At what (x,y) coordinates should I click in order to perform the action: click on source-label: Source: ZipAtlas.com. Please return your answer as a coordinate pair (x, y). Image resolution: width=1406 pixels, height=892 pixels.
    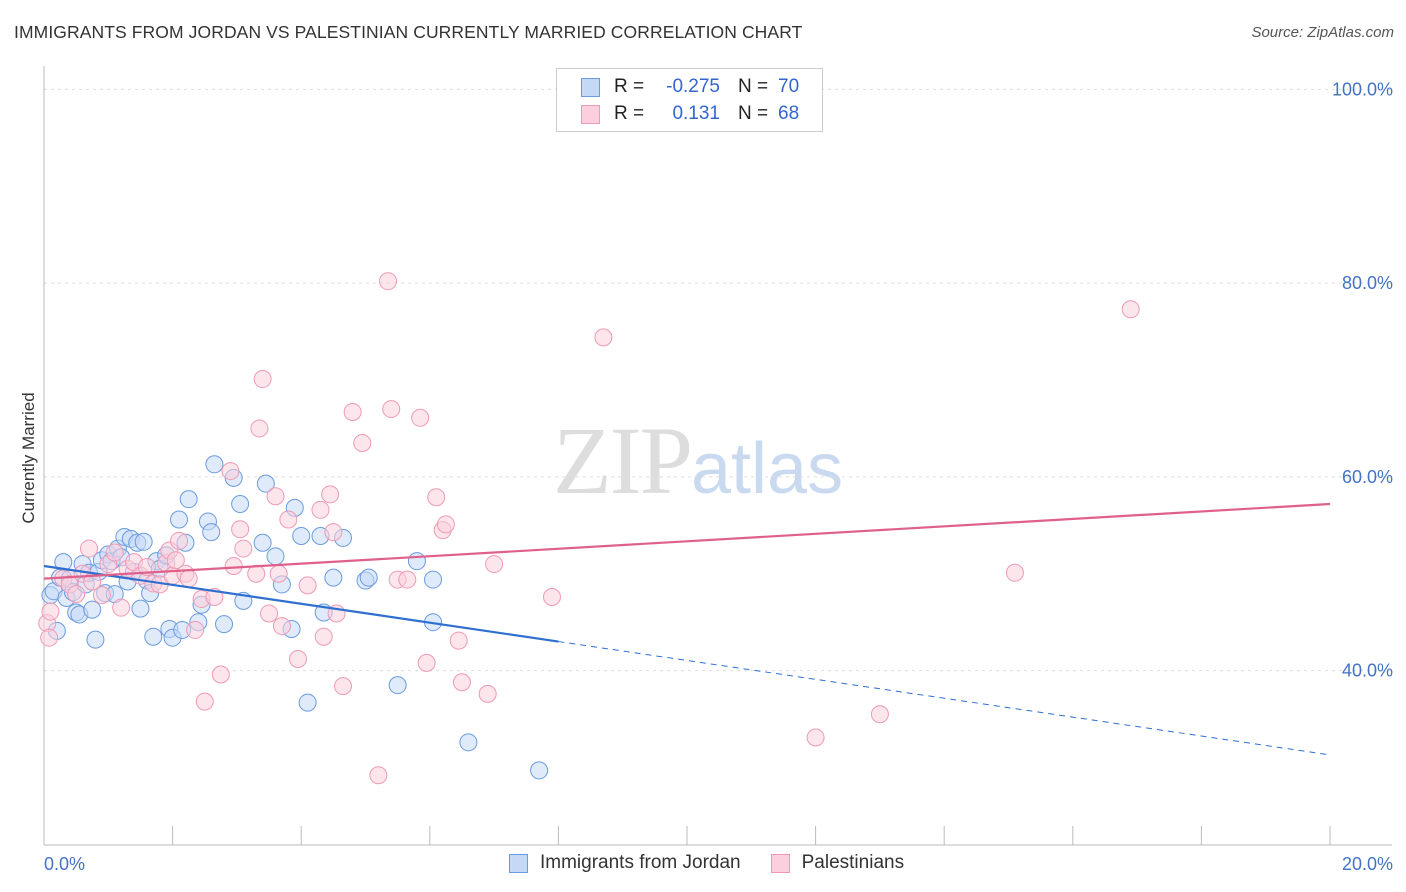
    Looking at the image, I should click on (1322, 32).